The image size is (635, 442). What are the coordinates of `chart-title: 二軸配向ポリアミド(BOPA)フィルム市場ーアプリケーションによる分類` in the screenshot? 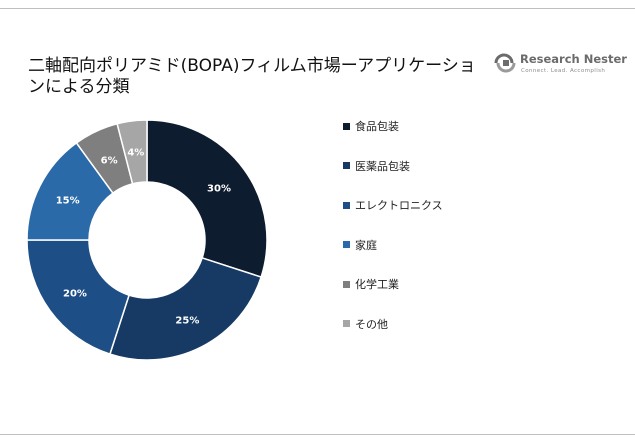 It's located at (252, 76).